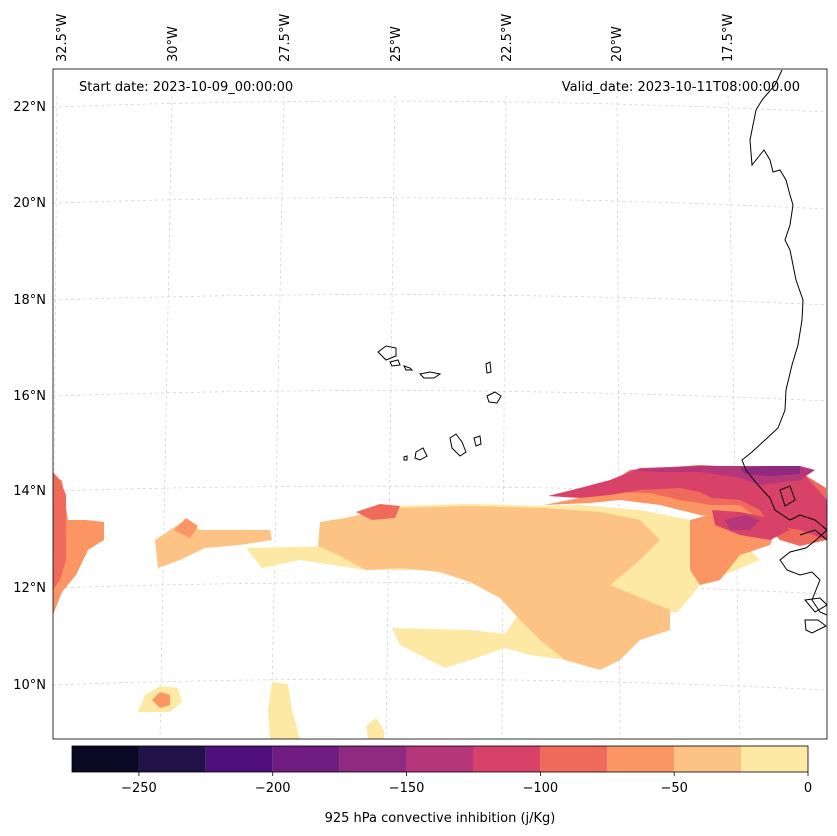 The image size is (837, 836). What do you see at coordinates (477, 441) in the screenshot?
I see `island-maio` at bounding box center [477, 441].